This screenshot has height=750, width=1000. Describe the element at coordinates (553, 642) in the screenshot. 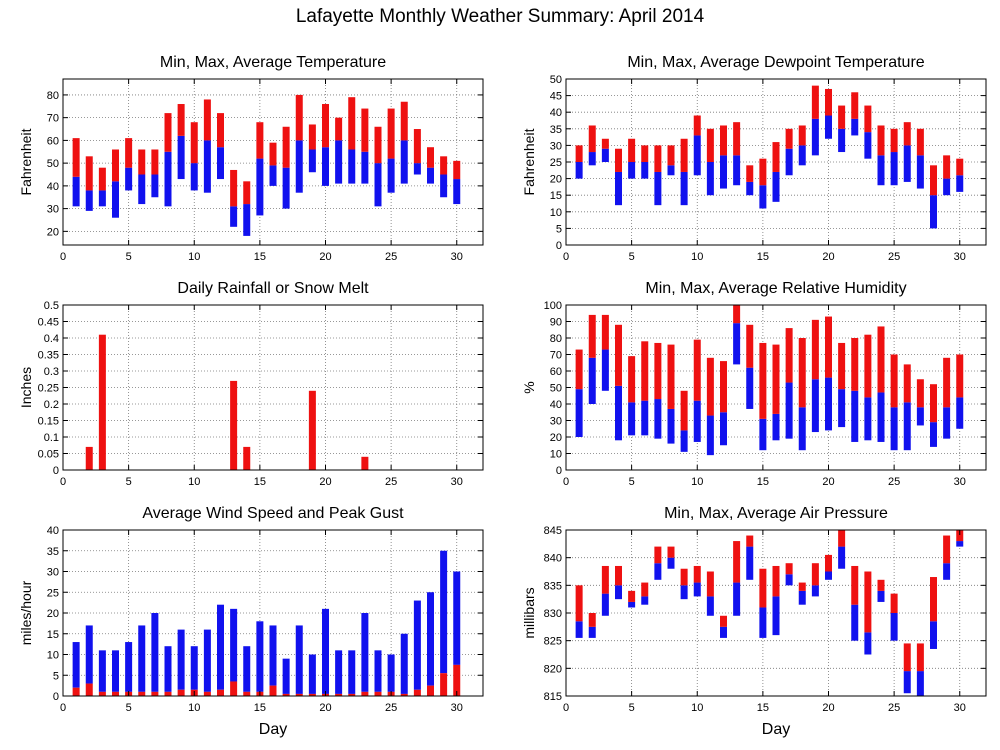

I see `y-tick-label: 825` at that location.